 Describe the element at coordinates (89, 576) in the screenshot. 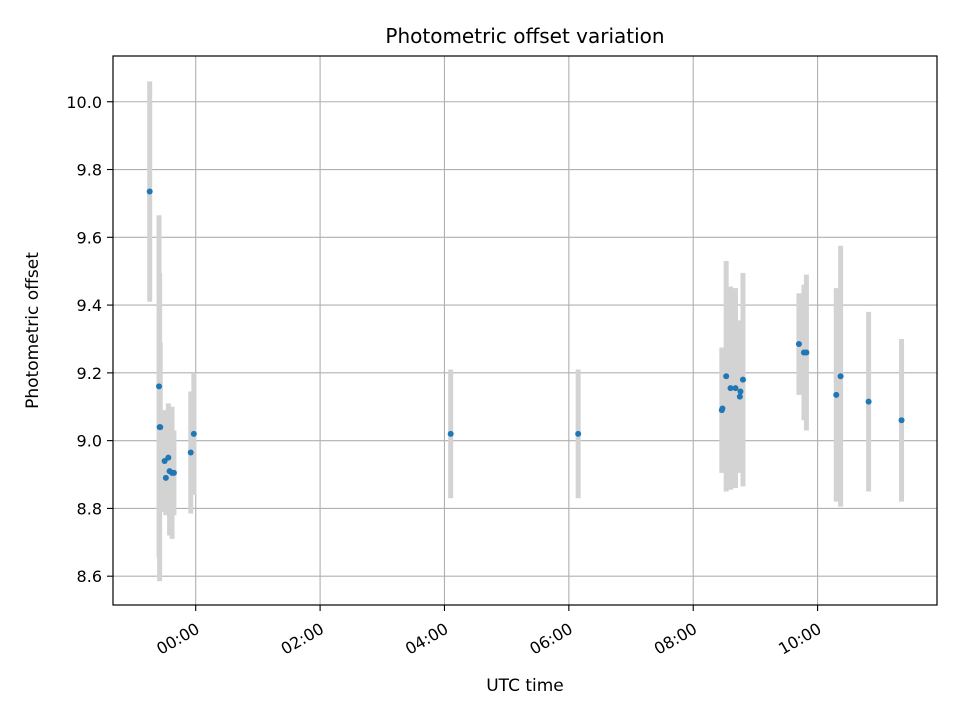

I see `y-tick-label: 8.6` at that location.